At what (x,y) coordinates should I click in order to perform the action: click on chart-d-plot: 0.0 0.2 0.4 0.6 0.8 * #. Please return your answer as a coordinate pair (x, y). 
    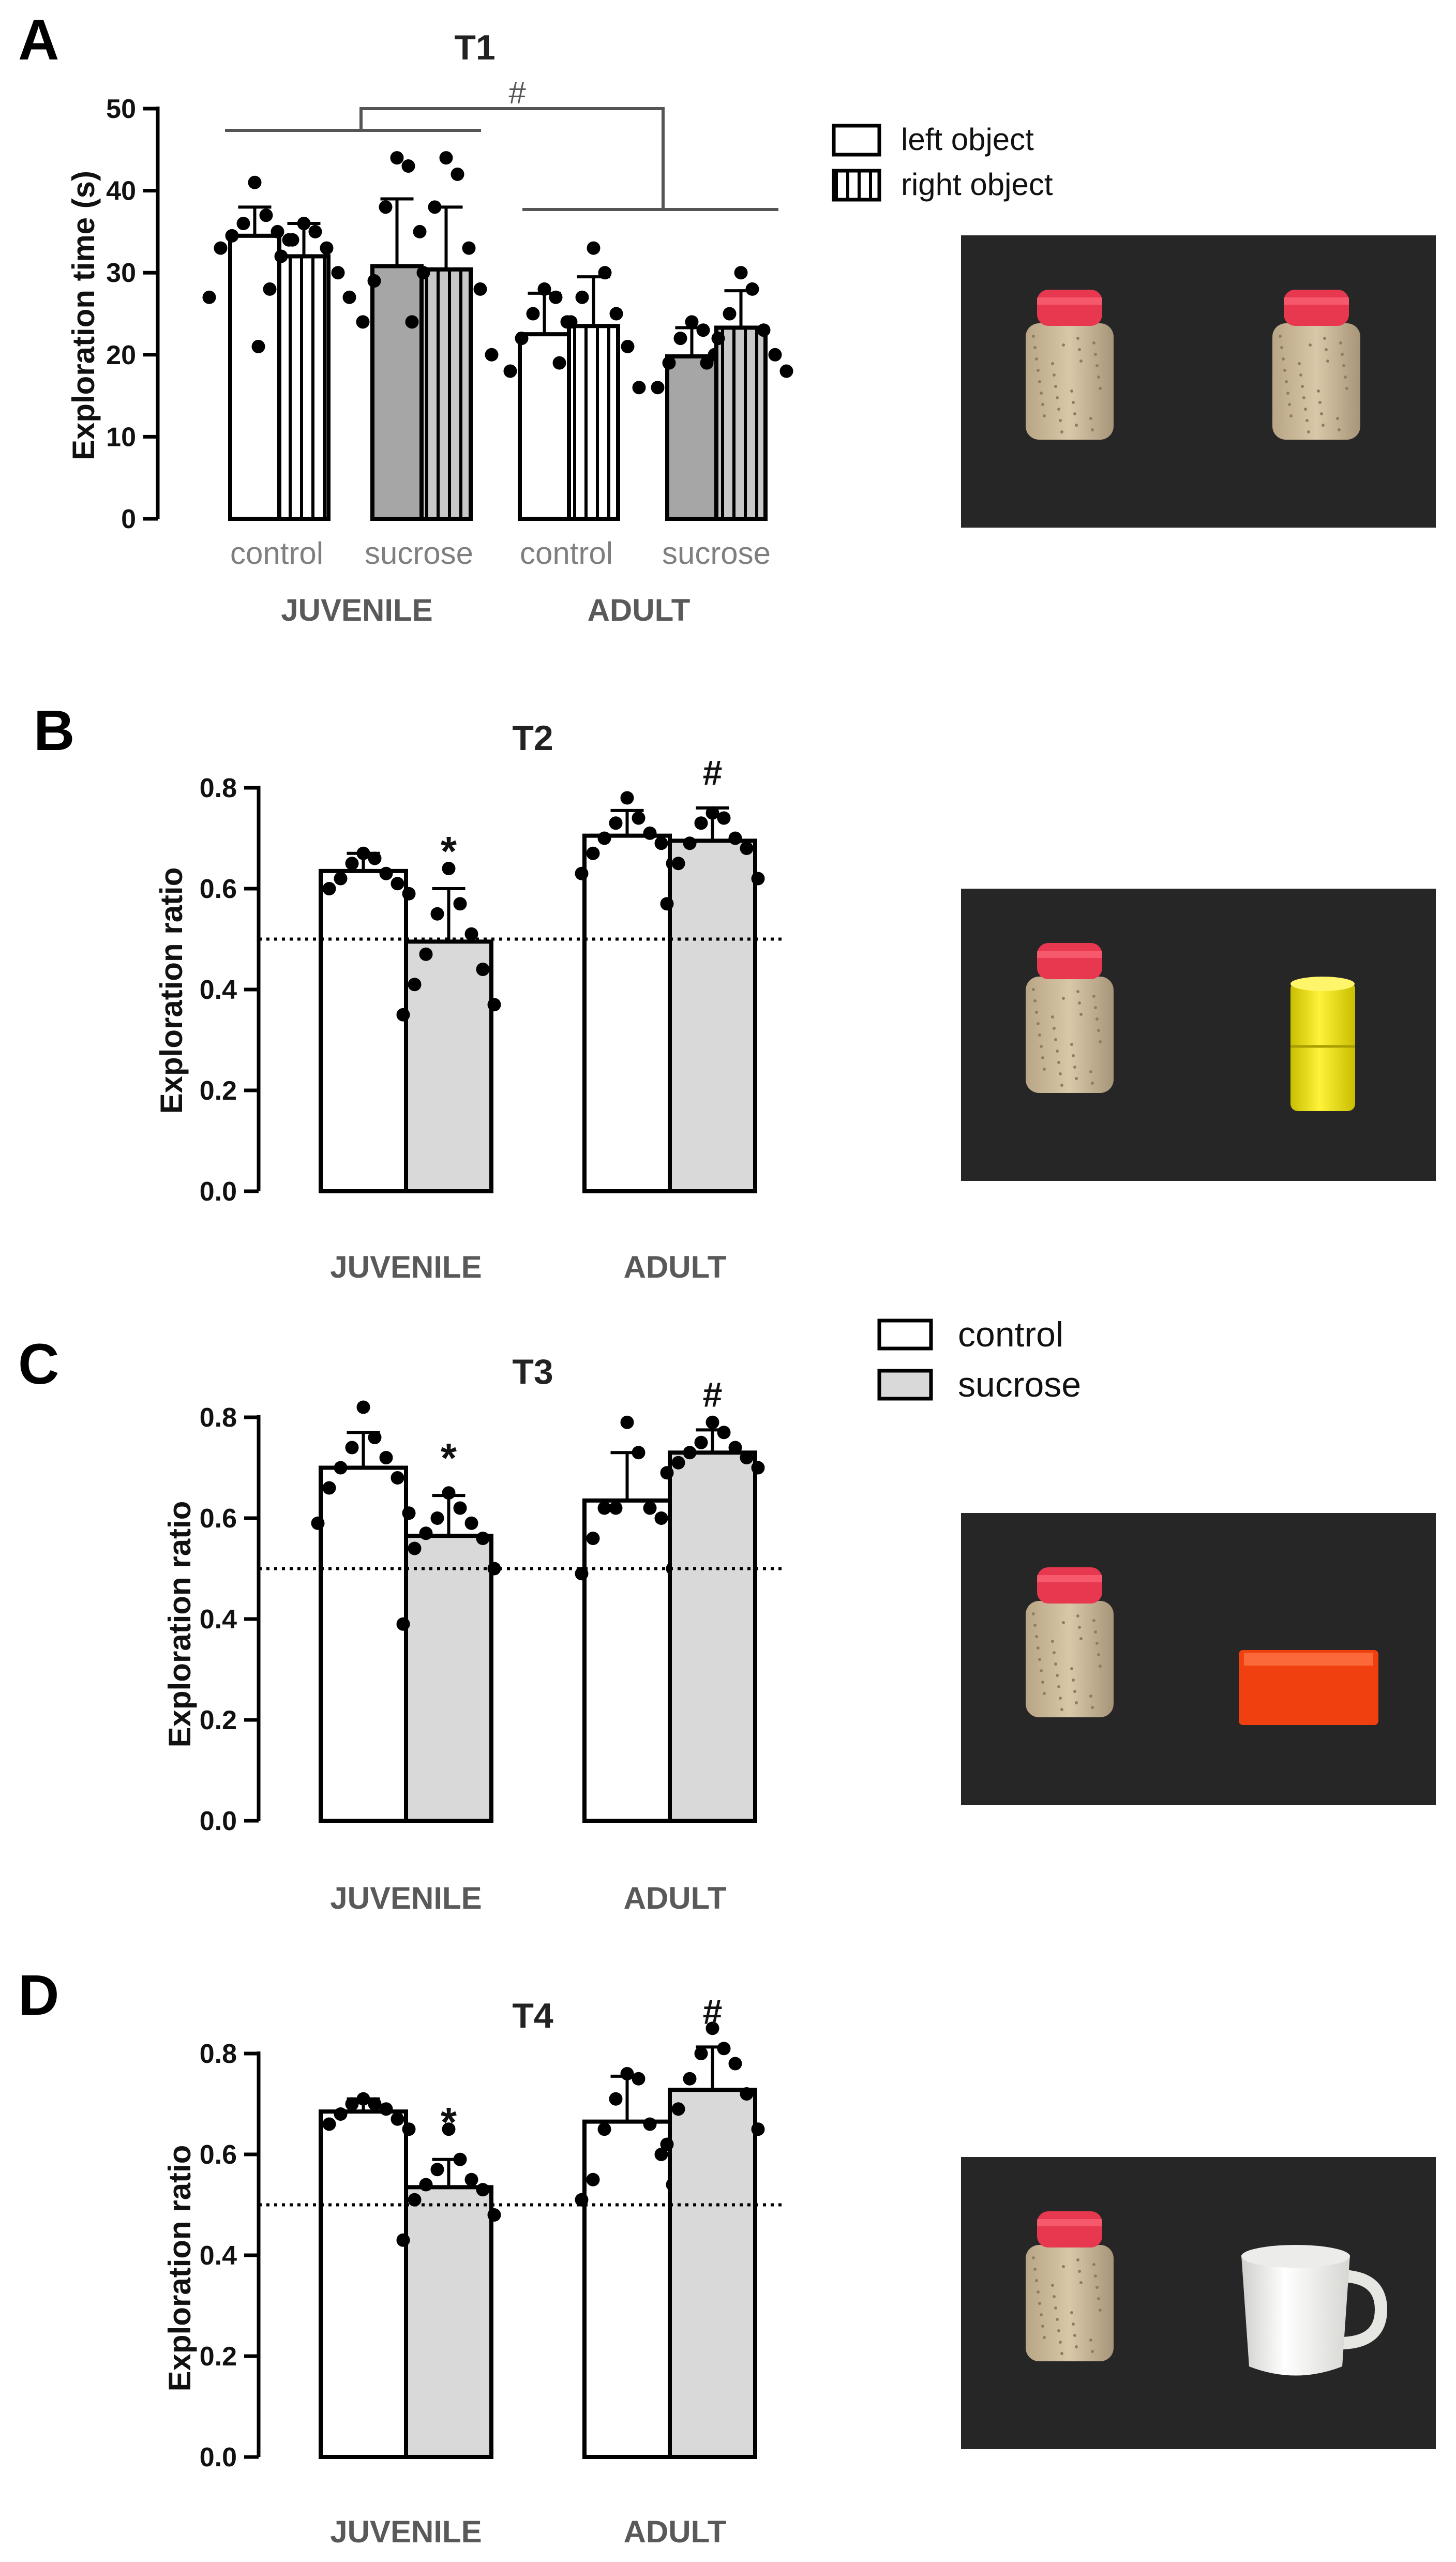
    Looking at the image, I should click on (493, 2232).